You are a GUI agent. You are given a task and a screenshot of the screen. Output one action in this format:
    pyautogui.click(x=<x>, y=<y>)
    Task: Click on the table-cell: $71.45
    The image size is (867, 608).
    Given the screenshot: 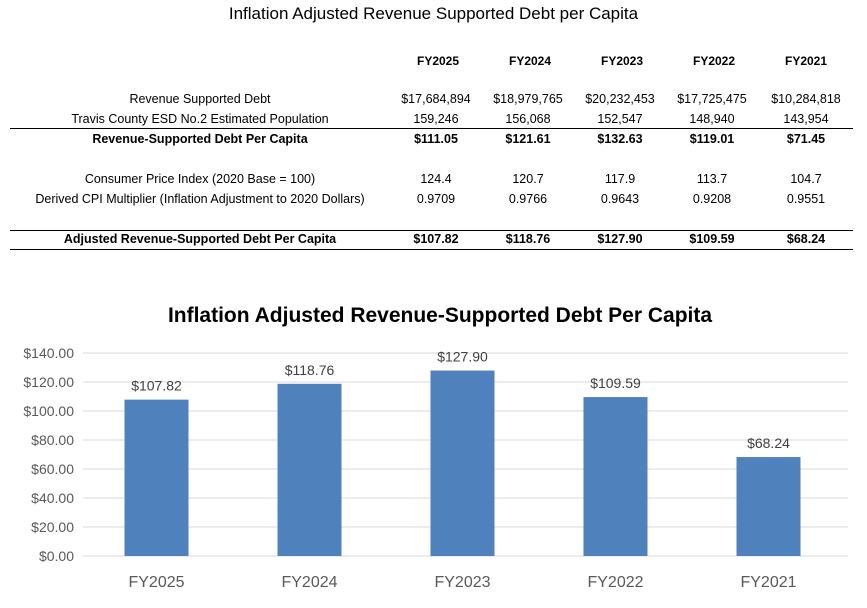 What is the action you would take?
    pyautogui.click(x=806, y=139)
    